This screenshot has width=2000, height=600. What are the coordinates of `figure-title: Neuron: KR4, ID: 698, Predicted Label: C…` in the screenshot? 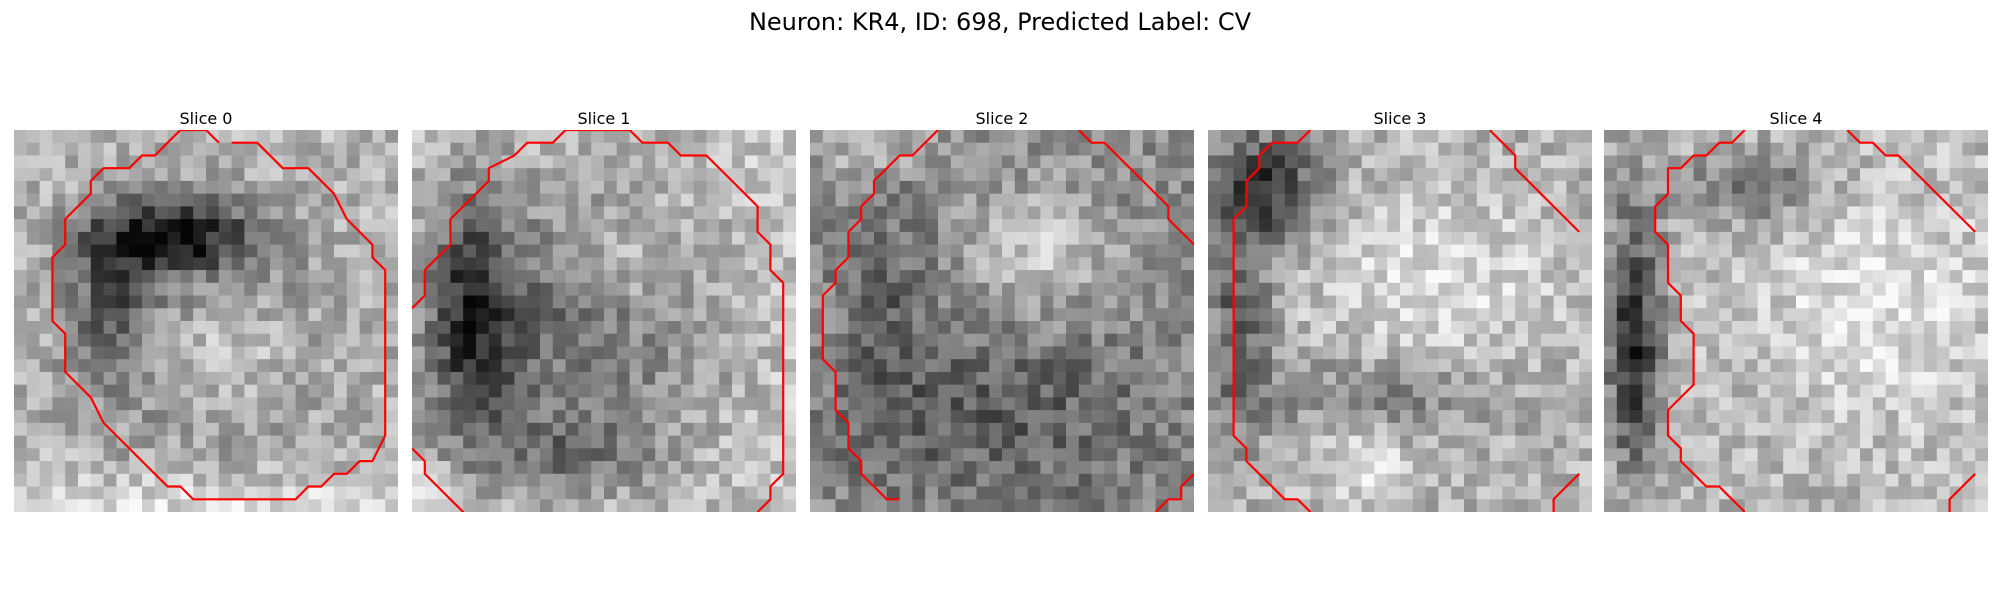 It's located at (1000, 22).